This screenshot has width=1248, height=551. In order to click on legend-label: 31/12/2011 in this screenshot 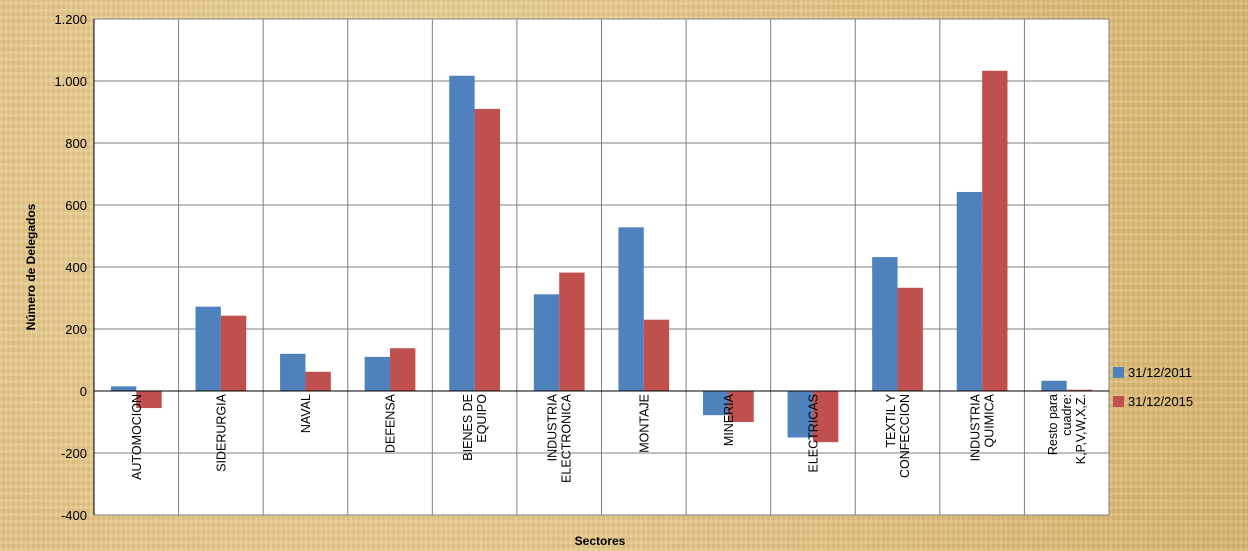, I will do `click(1160, 372)`.